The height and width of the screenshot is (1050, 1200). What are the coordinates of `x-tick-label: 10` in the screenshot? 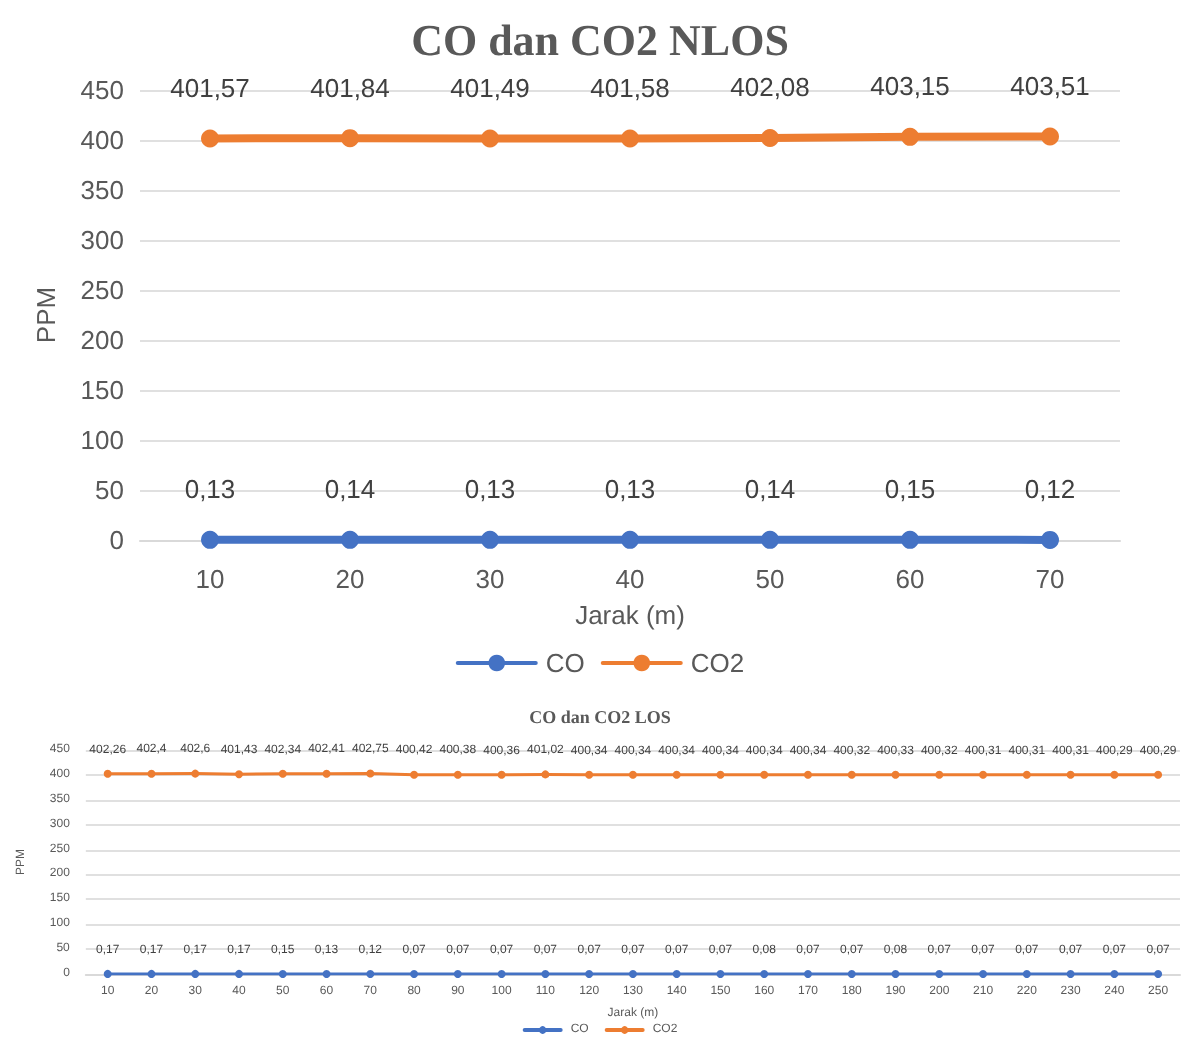 It's located at (210, 579).